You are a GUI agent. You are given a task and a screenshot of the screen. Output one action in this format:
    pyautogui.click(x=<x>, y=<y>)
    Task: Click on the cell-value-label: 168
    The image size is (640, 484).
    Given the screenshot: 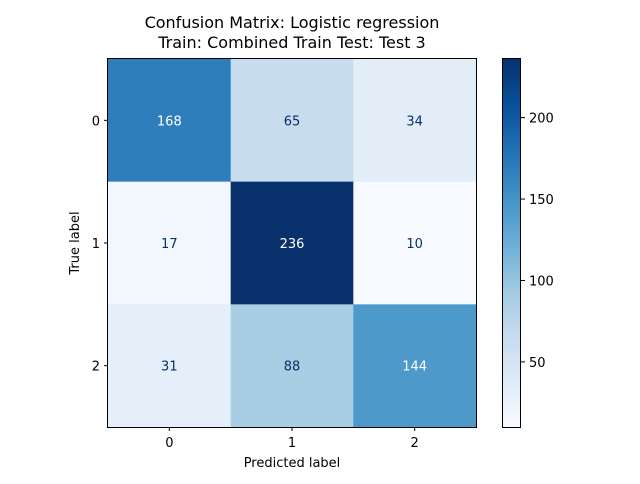 What is the action you would take?
    pyautogui.click(x=169, y=121)
    